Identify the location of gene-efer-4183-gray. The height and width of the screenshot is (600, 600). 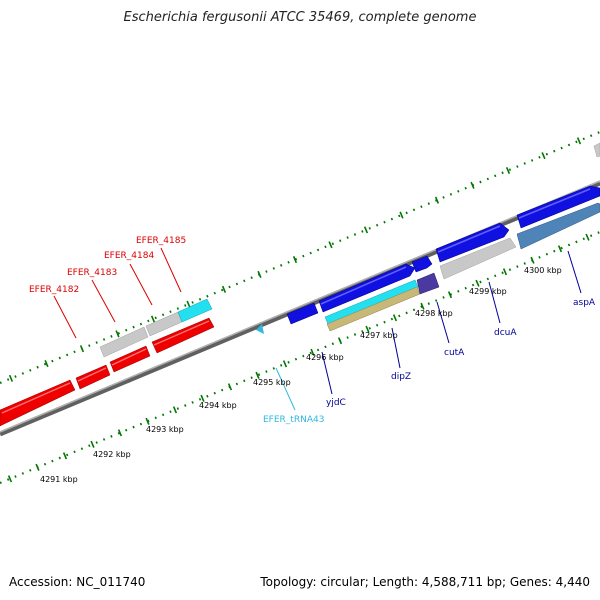
(124, 342).